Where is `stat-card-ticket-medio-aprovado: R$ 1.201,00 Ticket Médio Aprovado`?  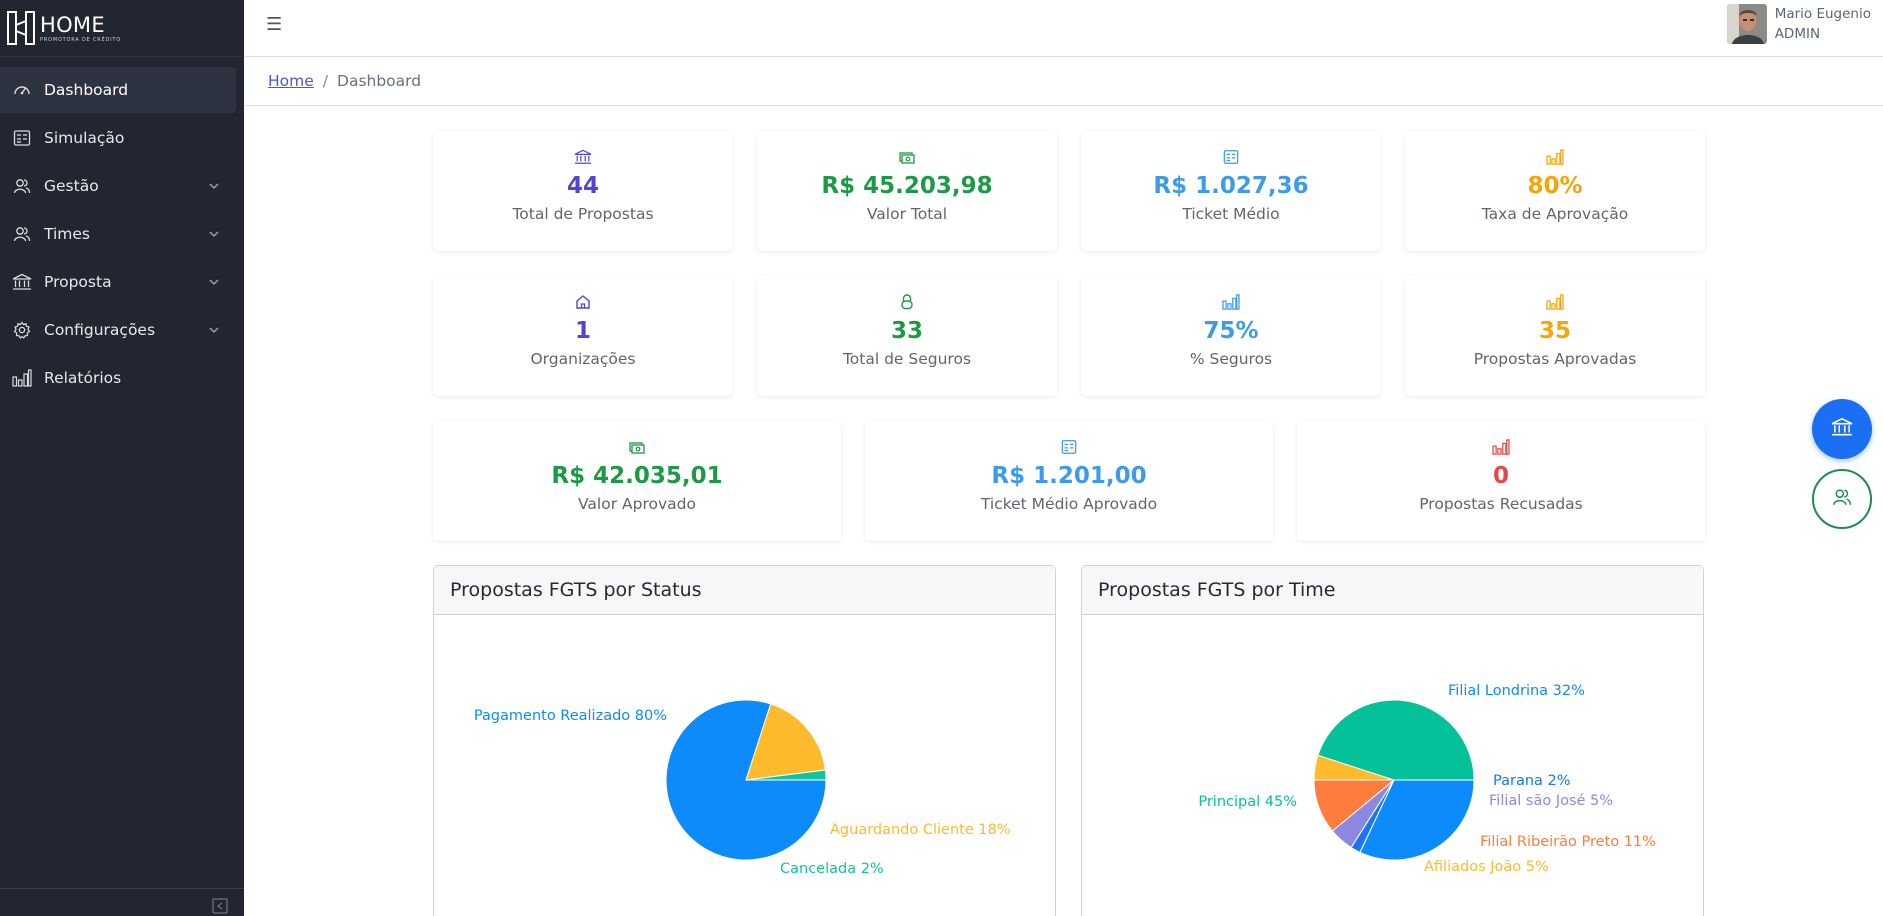 stat-card-ticket-medio-aprovado: R$ 1.201,00 Ticket Médio Aprovado is located at coordinates (1069, 481).